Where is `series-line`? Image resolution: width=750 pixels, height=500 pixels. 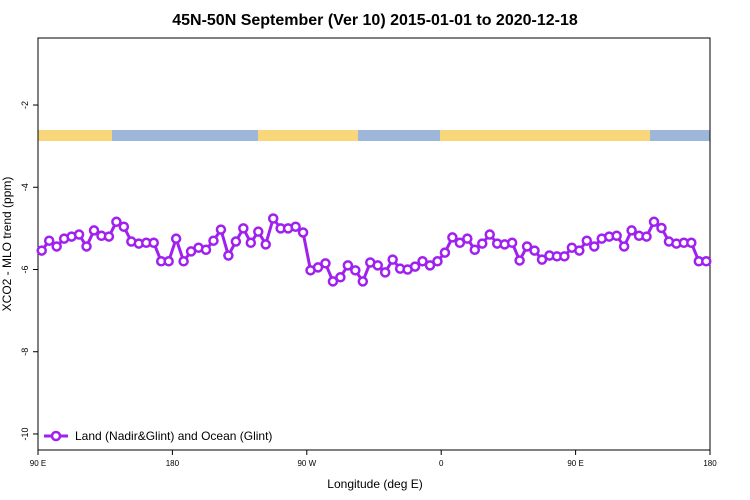 series-line is located at coordinates (373, 250).